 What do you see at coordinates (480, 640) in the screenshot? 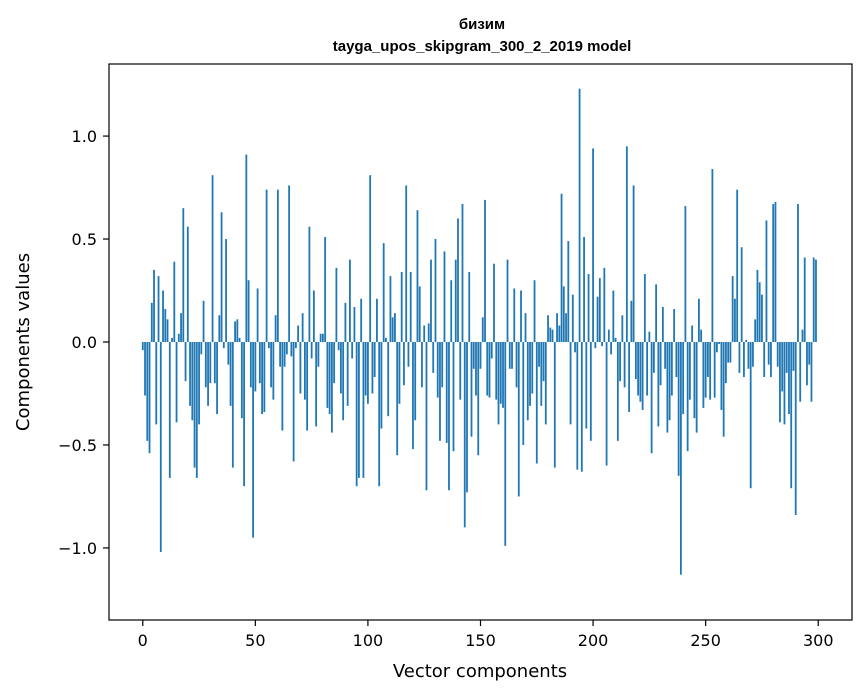
I see `x-tick-label: 150` at bounding box center [480, 640].